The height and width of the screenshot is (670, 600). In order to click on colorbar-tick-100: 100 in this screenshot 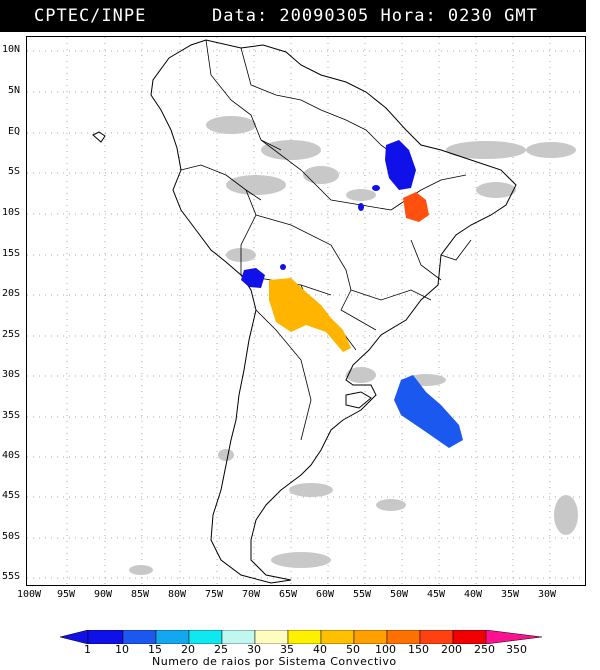, I will do `click(385, 649)`.